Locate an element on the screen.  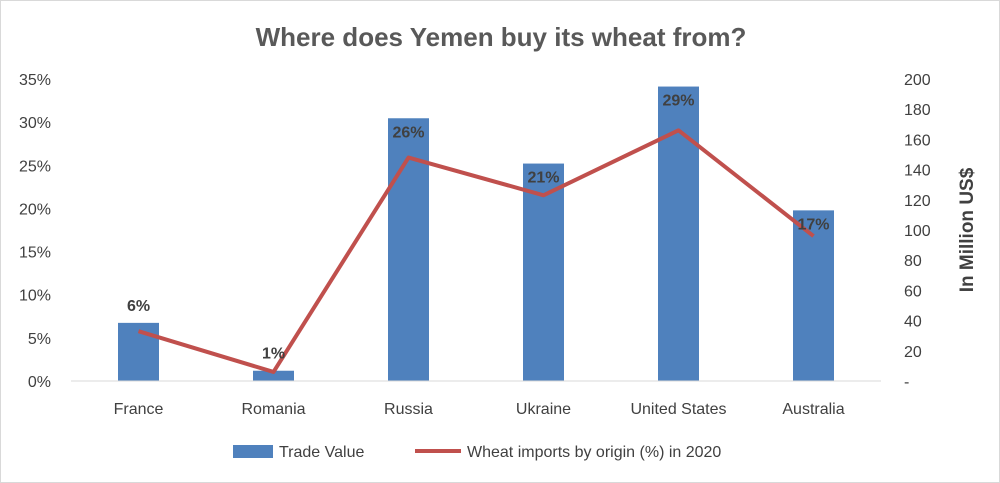
right-tick-label: 60 is located at coordinates (913, 291).